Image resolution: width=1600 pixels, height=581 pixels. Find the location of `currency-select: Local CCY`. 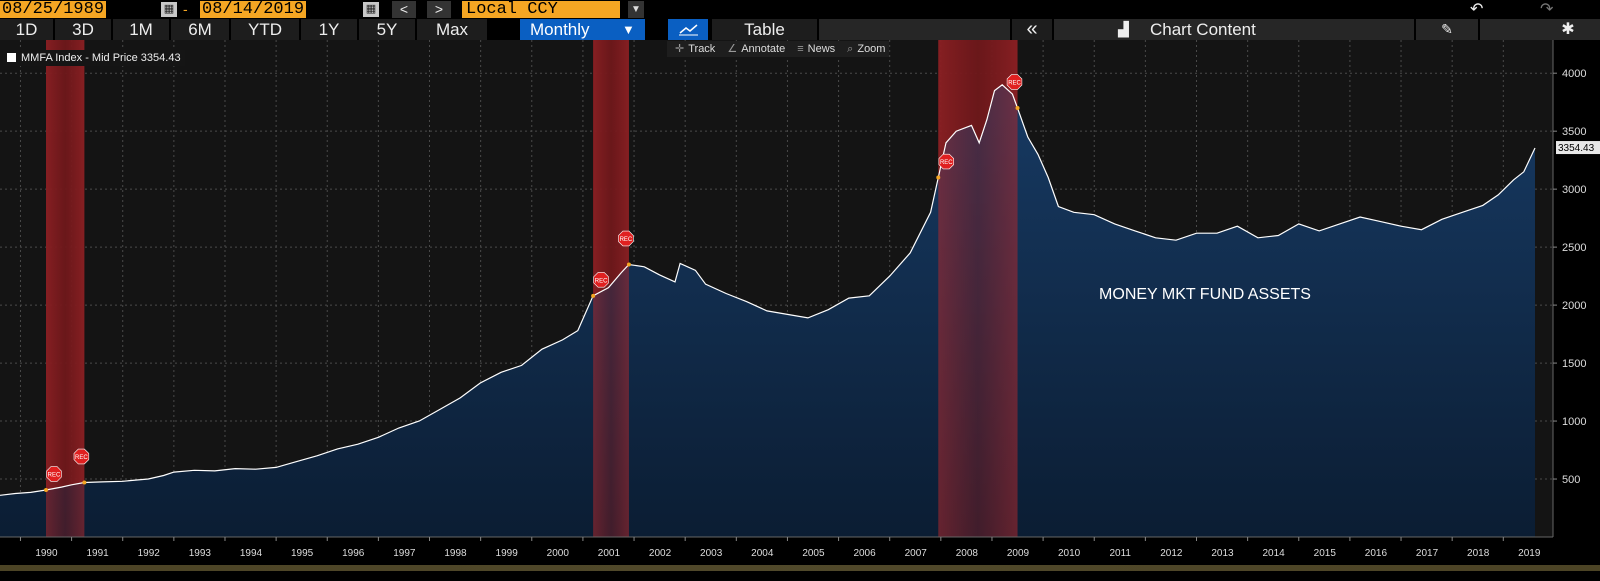

currency-select: Local CCY is located at coordinates (541, 9).